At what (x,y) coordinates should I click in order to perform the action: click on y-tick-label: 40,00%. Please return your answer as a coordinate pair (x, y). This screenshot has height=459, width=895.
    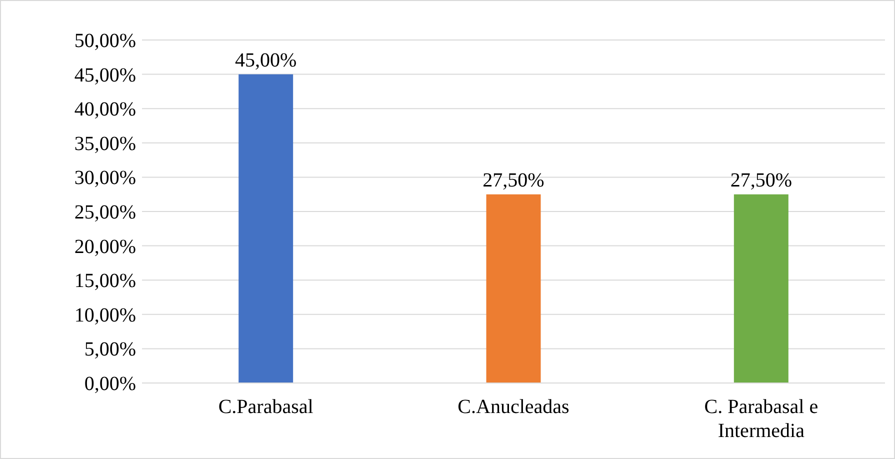
    Looking at the image, I should click on (105, 109).